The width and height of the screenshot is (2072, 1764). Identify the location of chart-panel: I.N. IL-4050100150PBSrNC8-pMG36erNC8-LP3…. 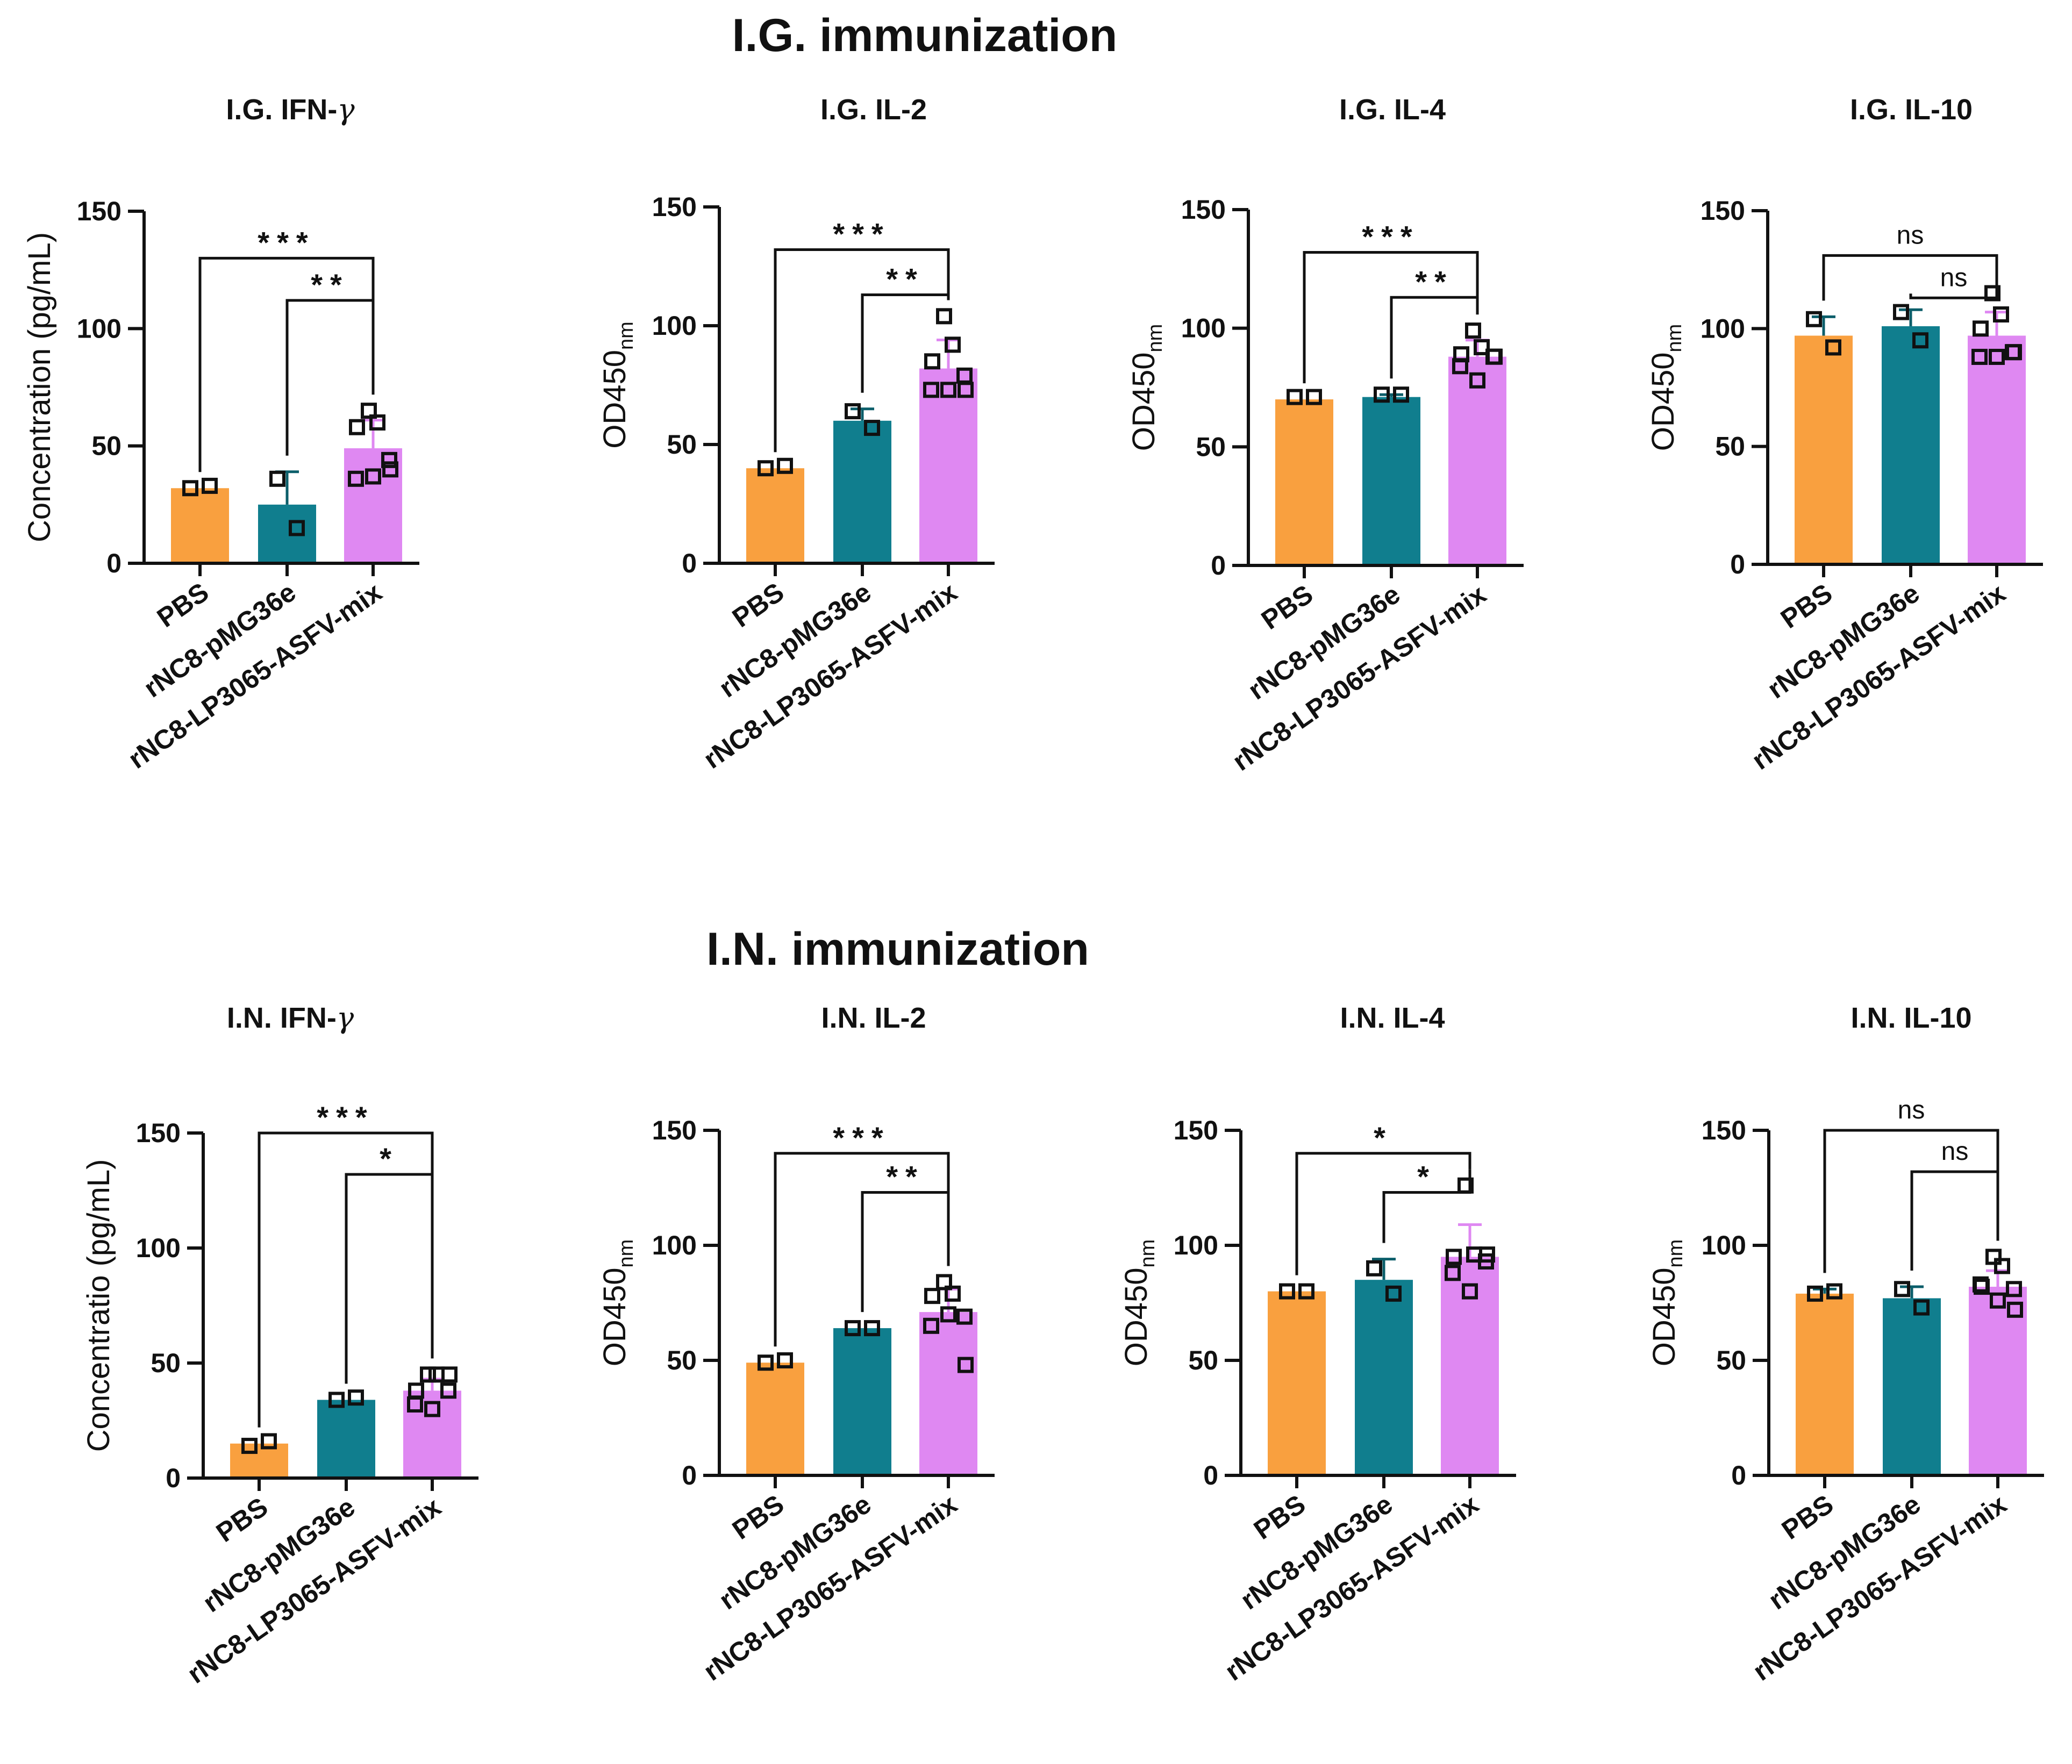
(1317, 1344).